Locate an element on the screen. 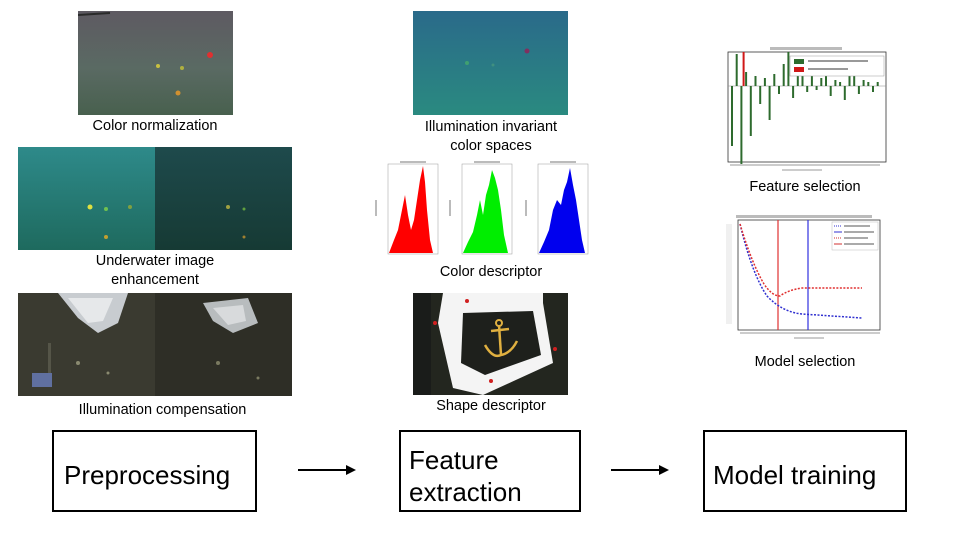  preprocessing-label: Preprocessing is located at coordinates (147, 475).